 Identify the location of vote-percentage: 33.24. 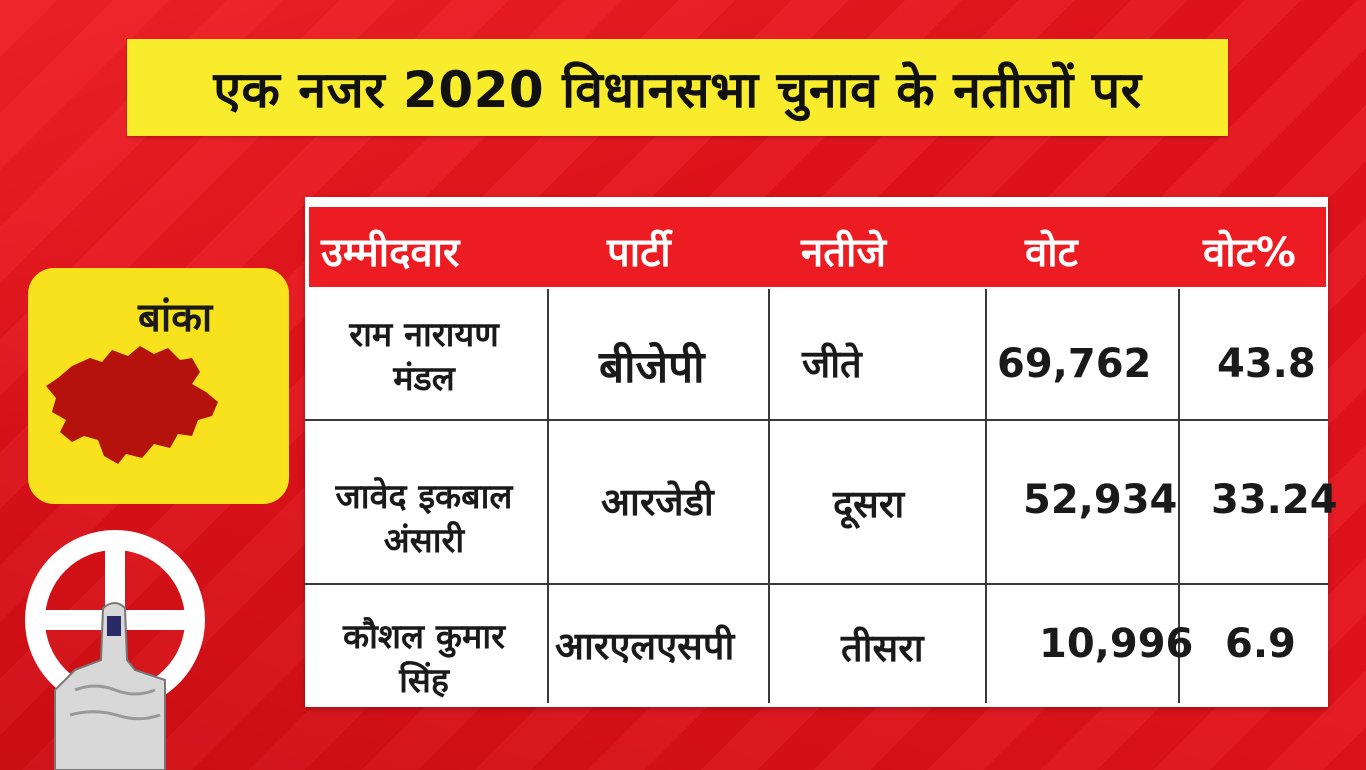
(1274, 500).